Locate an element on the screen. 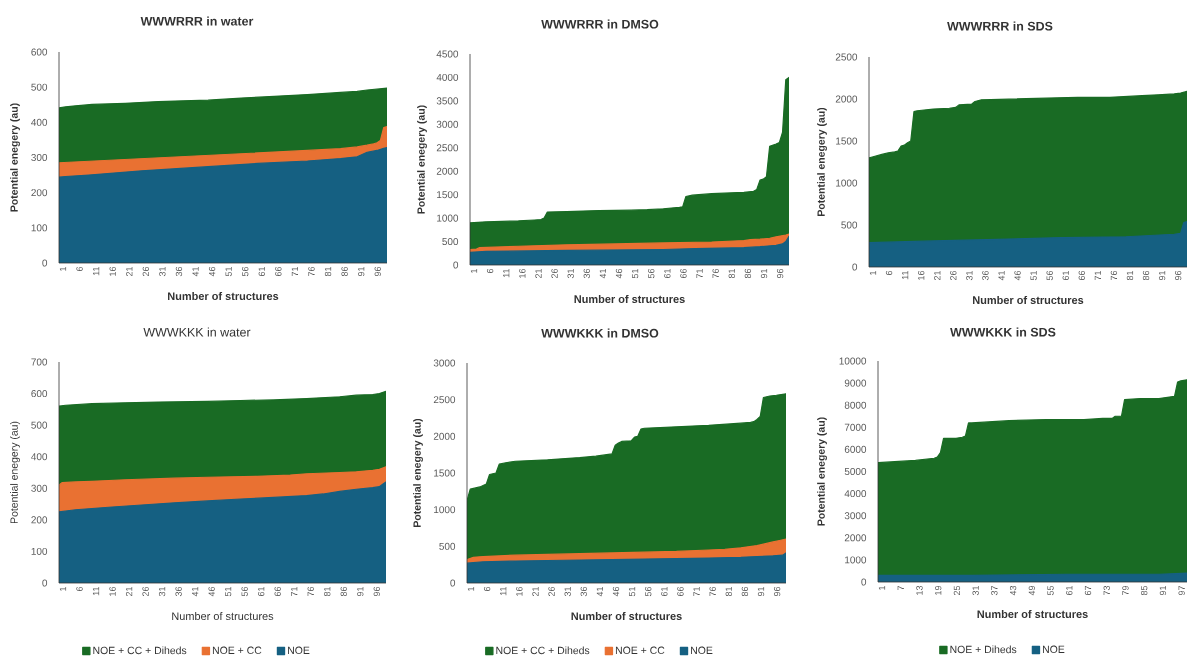 The height and width of the screenshot is (657, 1189). y-tick-label: 1000 is located at coordinates (847, 183).